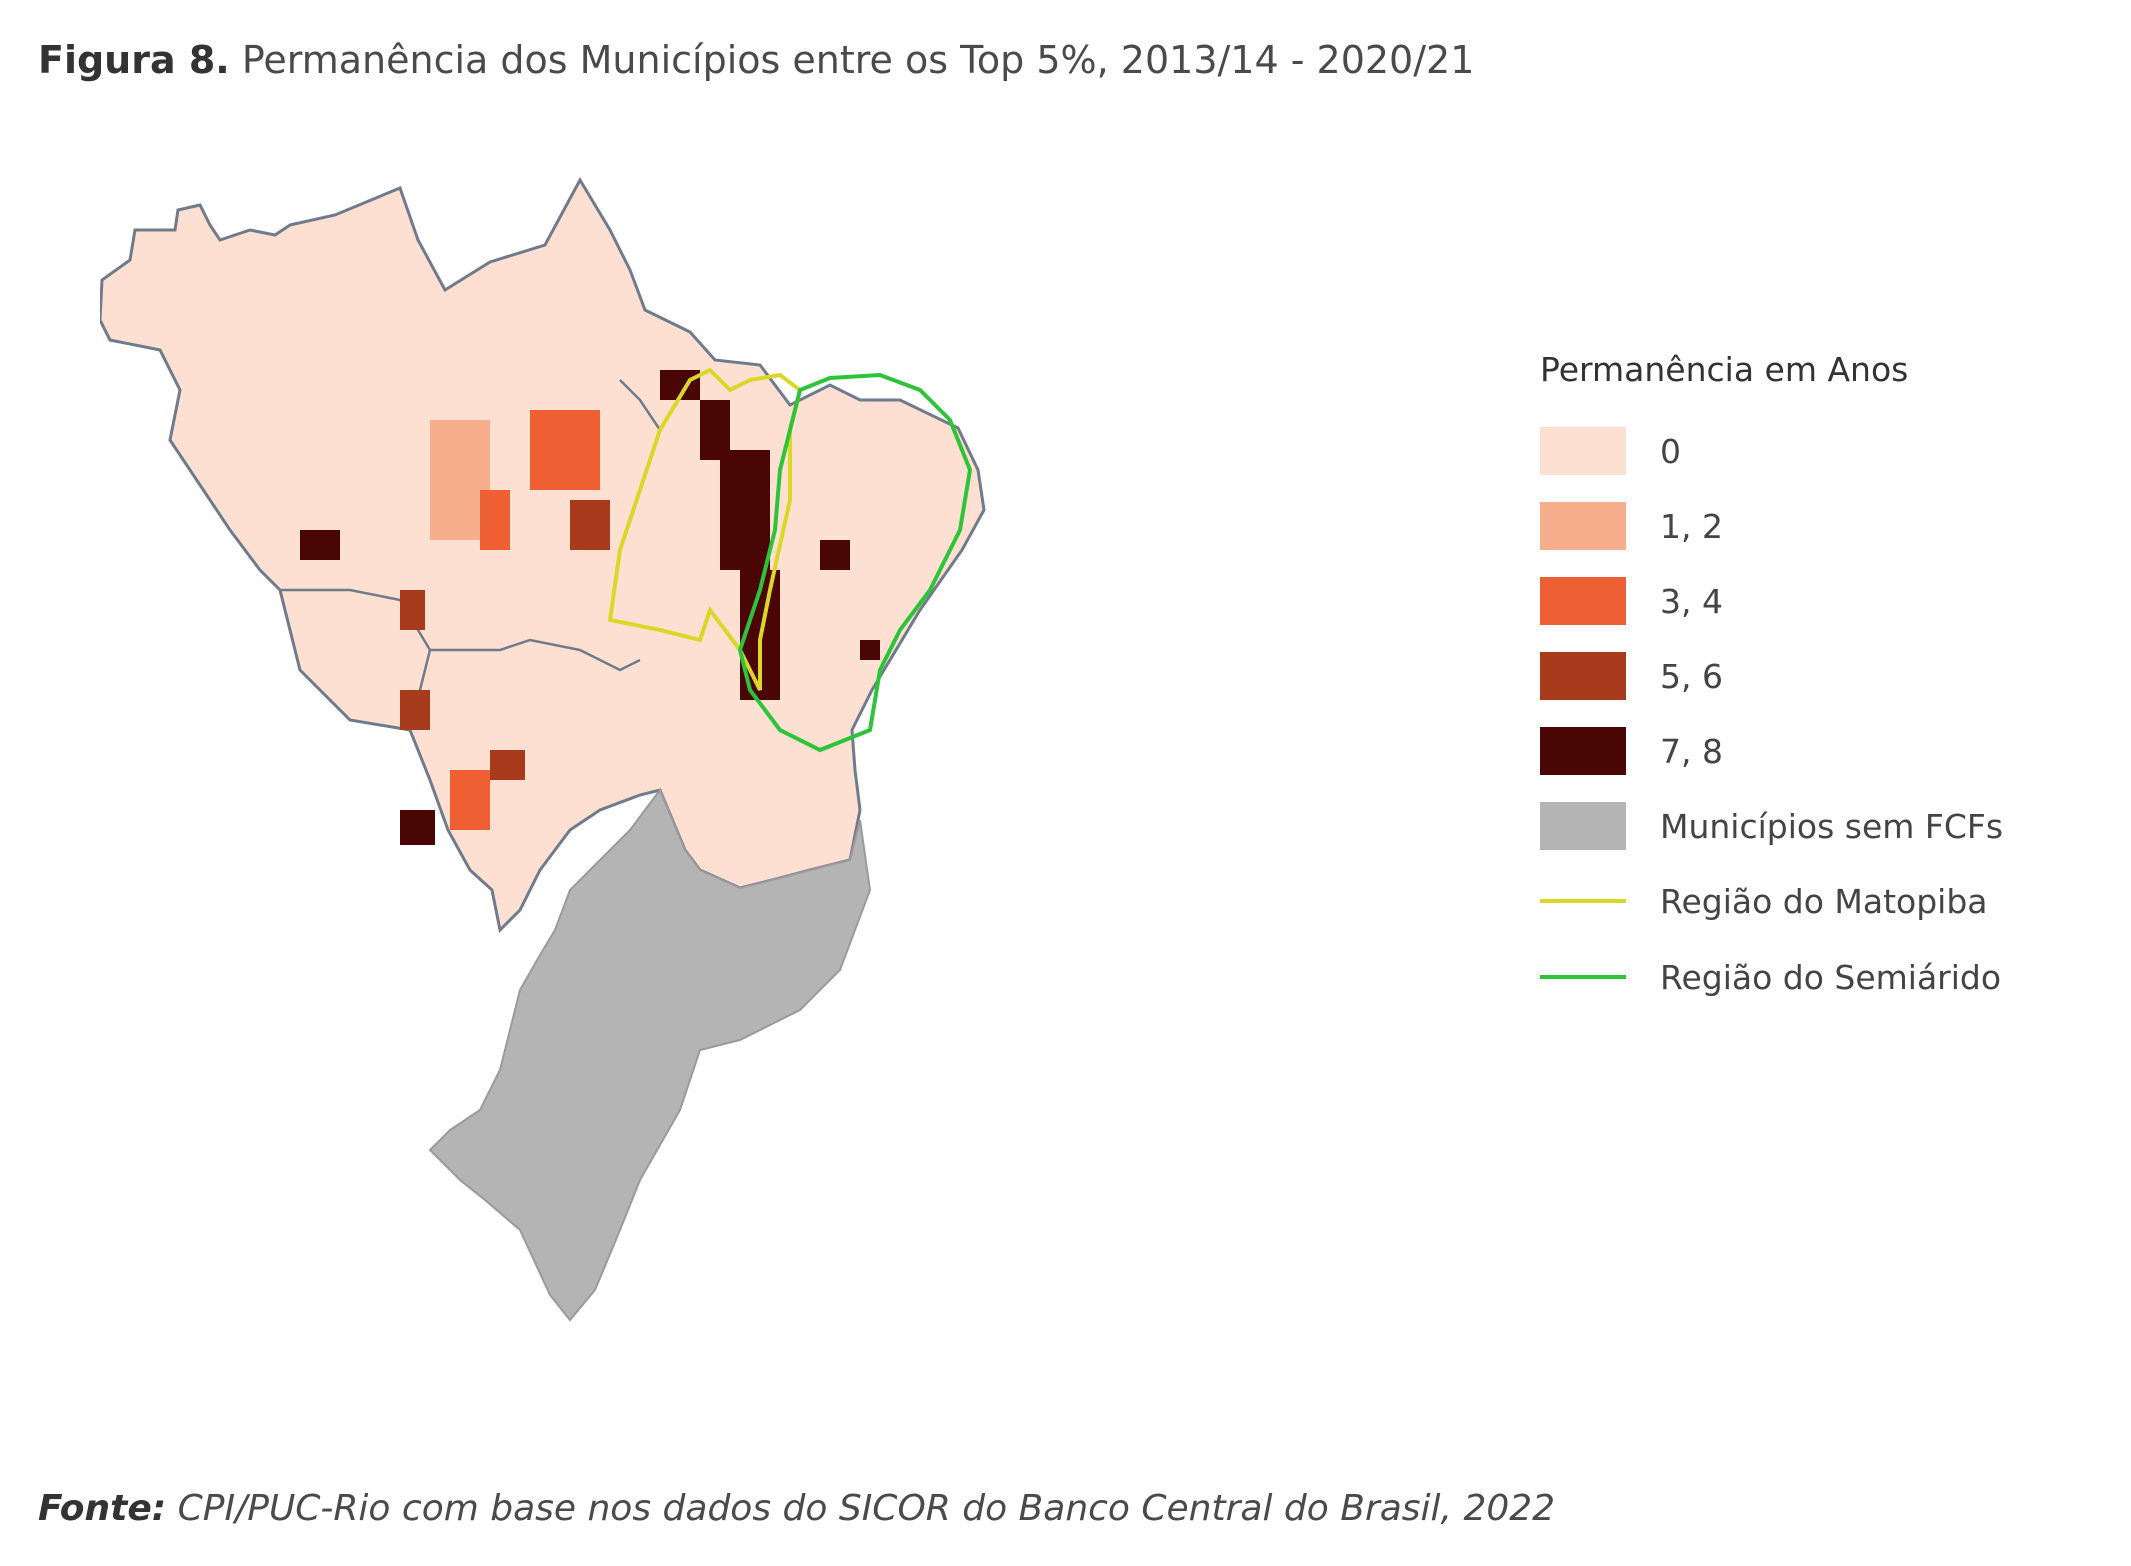 This screenshot has width=2131, height=1566. I want to click on legend-item-0: 0, so click(1820, 451).